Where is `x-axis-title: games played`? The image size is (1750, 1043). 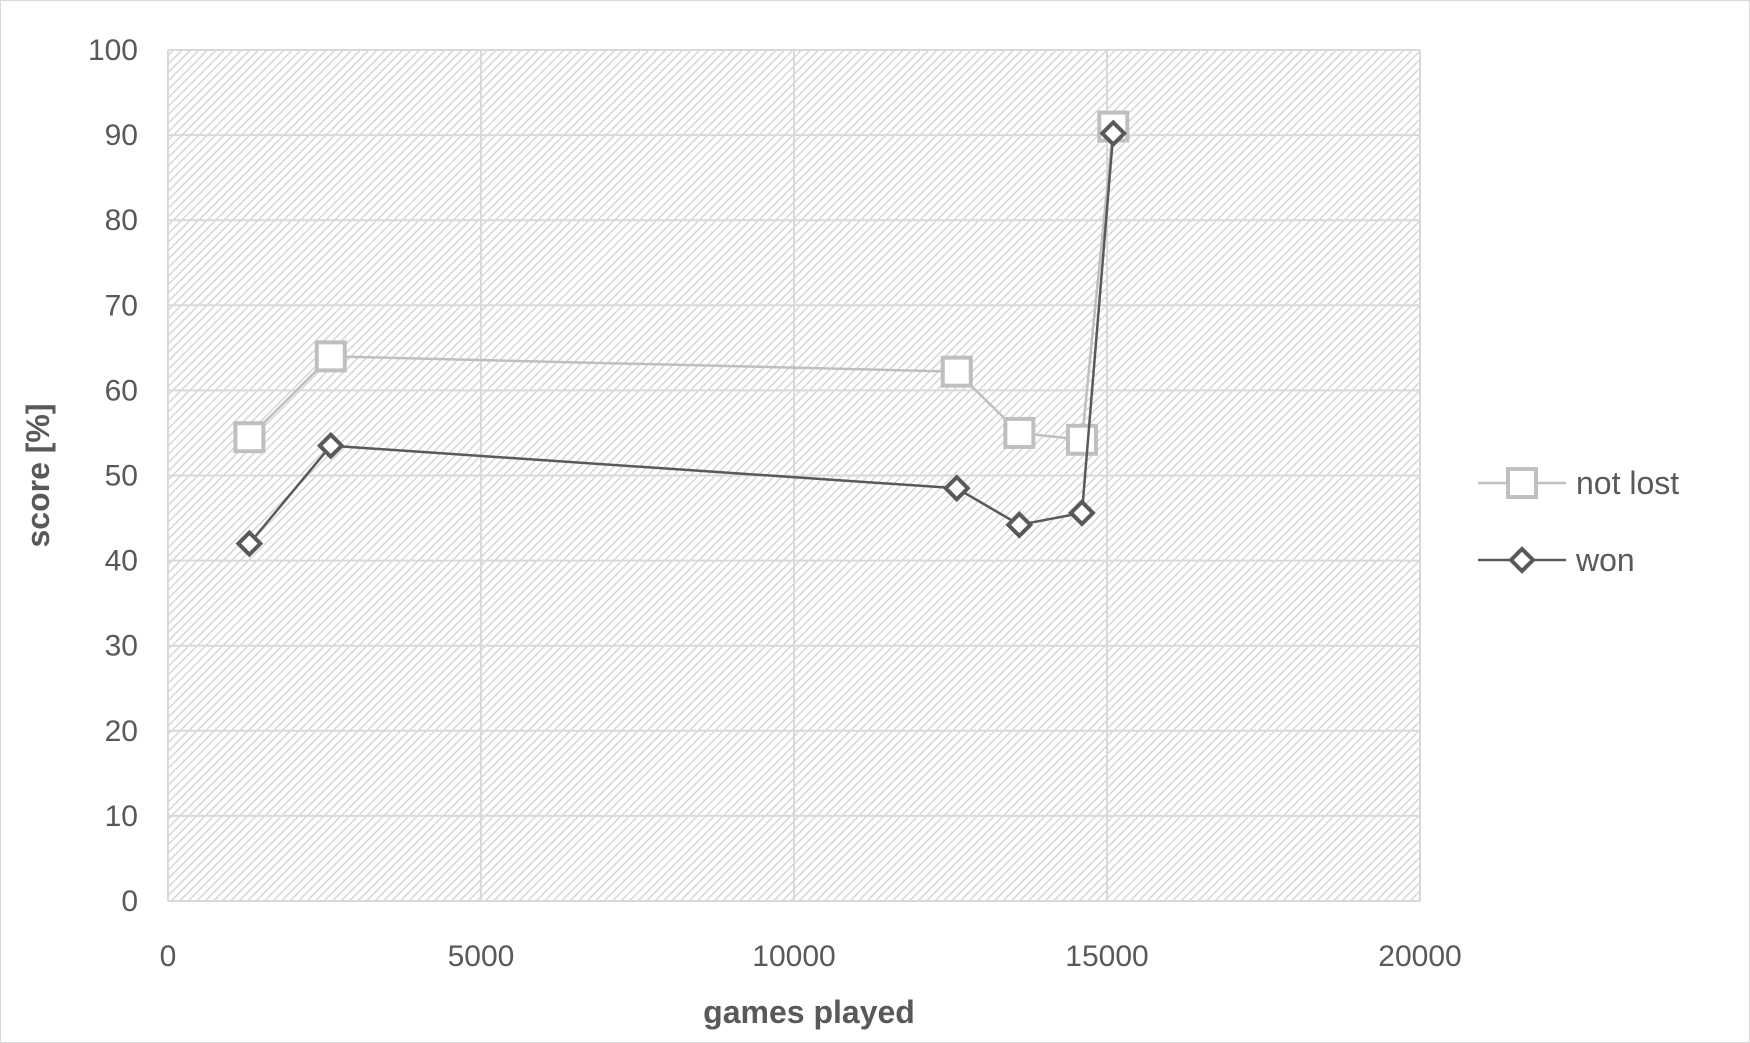 x-axis-title: games played is located at coordinates (809, 1012).